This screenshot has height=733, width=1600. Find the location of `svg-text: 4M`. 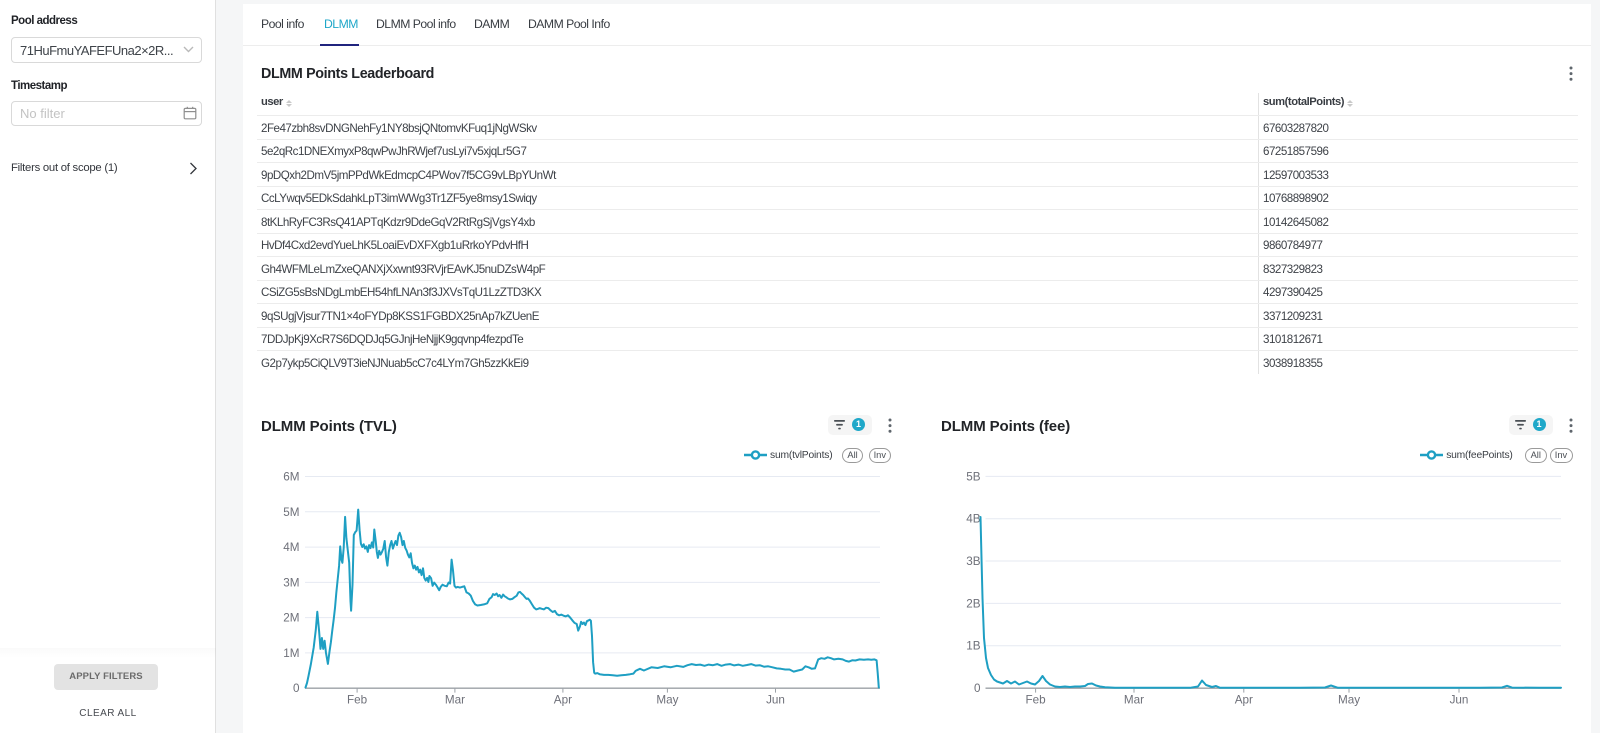

svg-text: 4M is located at coordinates (291, 547).